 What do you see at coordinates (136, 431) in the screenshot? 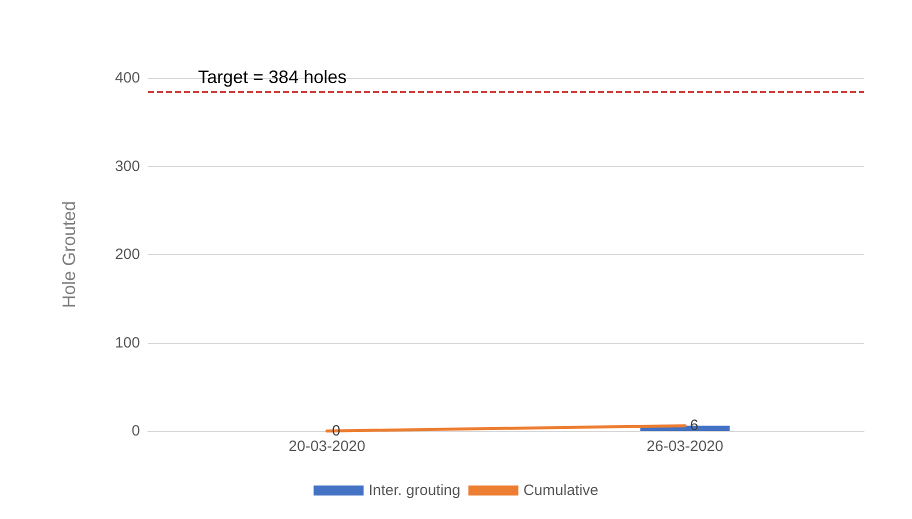
I see `y-tick-label: 0` at bounding box center [136, 431].